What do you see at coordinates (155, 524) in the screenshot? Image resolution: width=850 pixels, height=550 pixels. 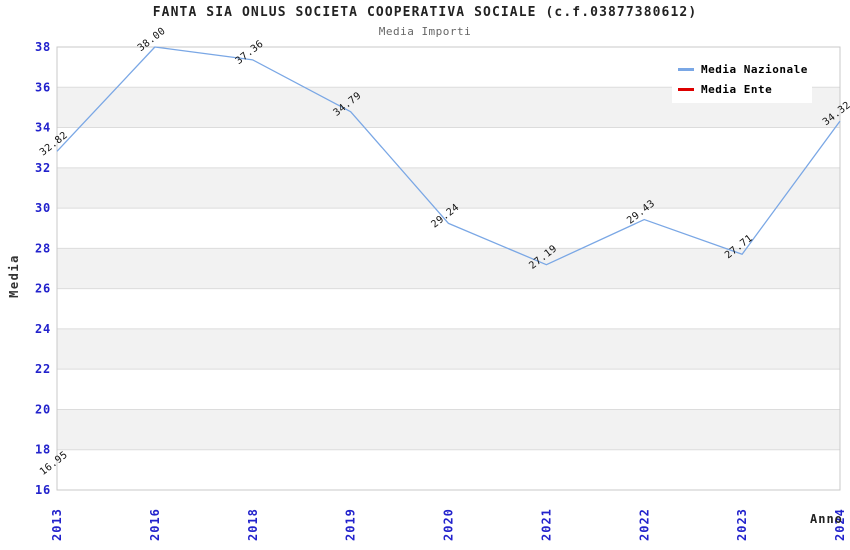 I see `x-tick-label: 2016` at bounding box center [155, 524].